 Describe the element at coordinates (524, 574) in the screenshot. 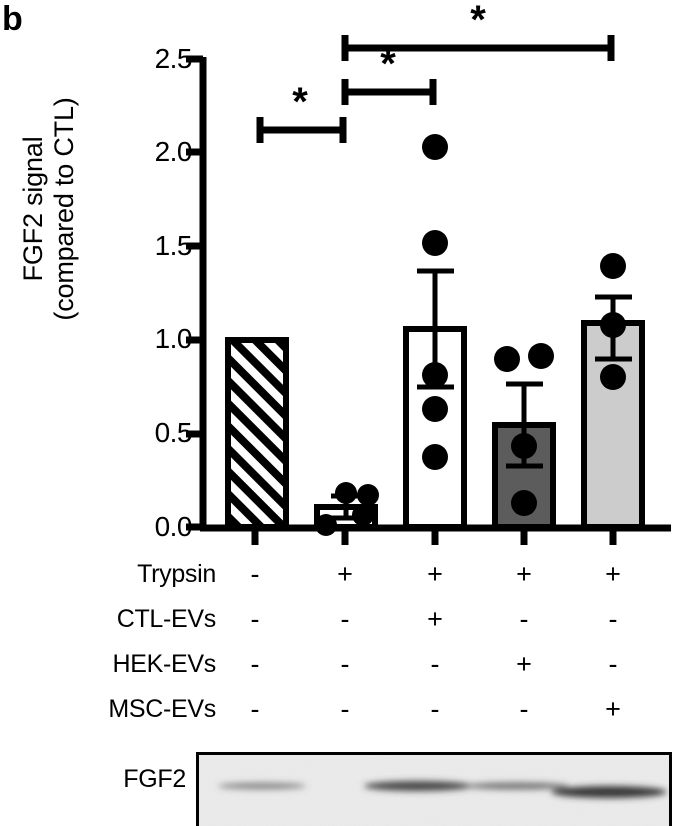

I see `condition-cell-trypsin-4: +` at that location.